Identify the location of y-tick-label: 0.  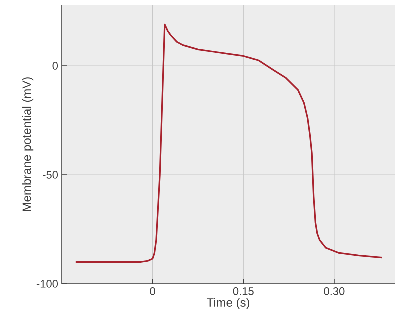
(55, 66).